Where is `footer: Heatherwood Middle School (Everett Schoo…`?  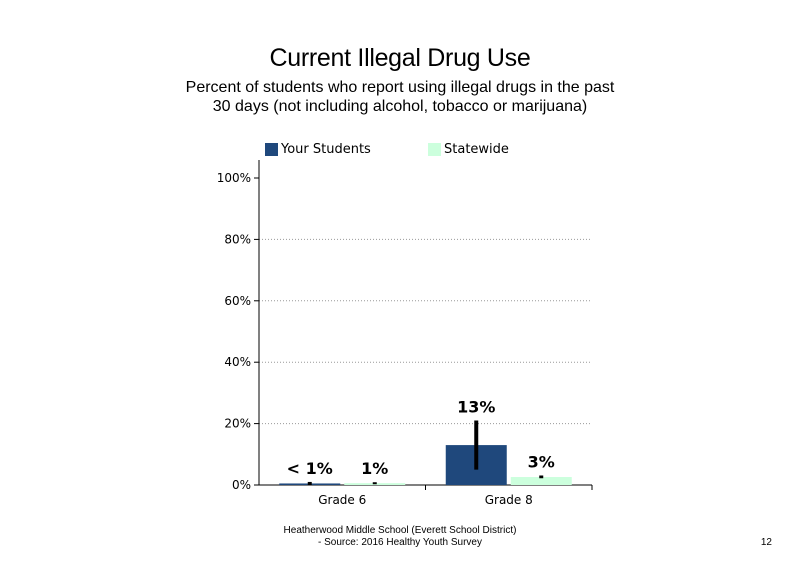 footer: Heatherwood Middle School (Everett Schoo… is located at coordinates (400, 537).